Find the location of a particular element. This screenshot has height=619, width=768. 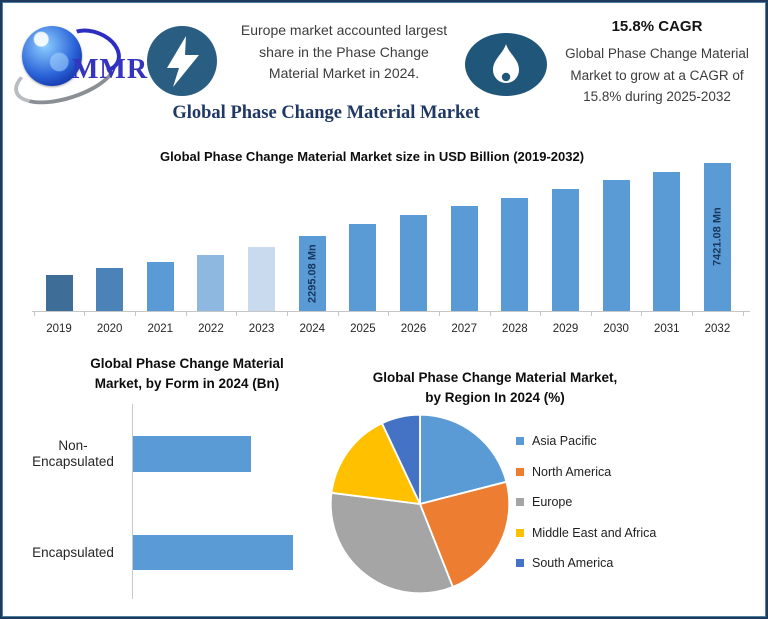

x-axis-label: 2024 is located at coordinates (312, 329).